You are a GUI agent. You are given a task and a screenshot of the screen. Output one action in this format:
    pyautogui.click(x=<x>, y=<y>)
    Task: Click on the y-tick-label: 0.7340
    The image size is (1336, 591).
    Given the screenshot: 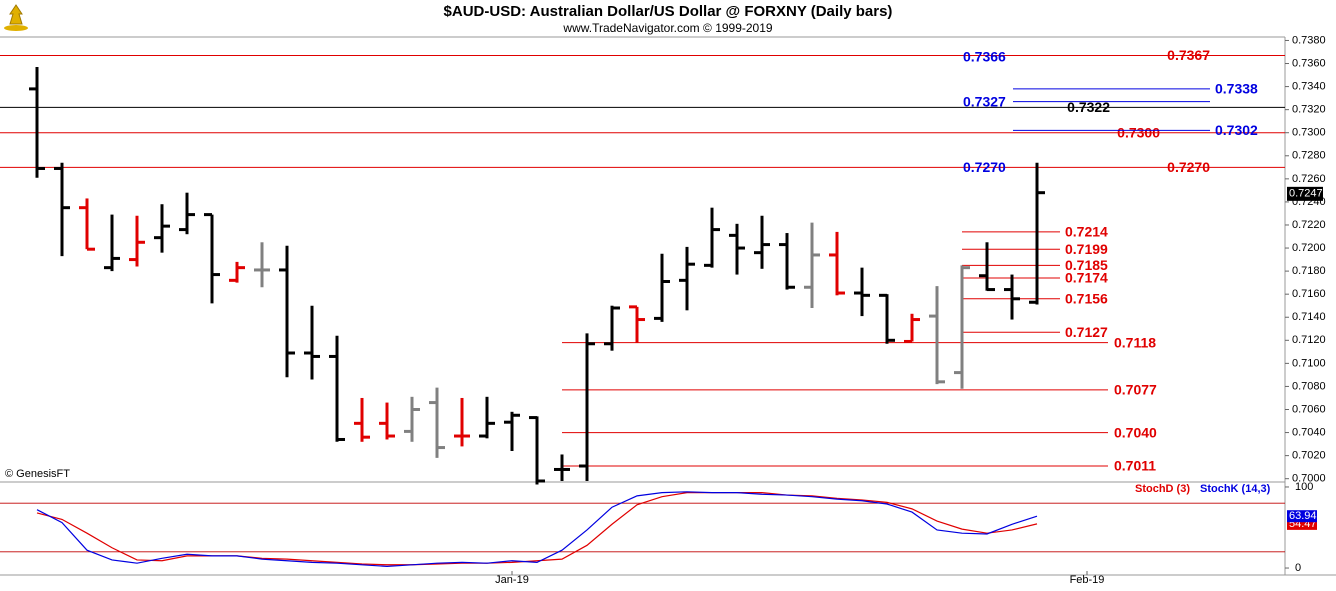 What is the action you would take?
    pyautogui.click(x=1309, y=86)
    